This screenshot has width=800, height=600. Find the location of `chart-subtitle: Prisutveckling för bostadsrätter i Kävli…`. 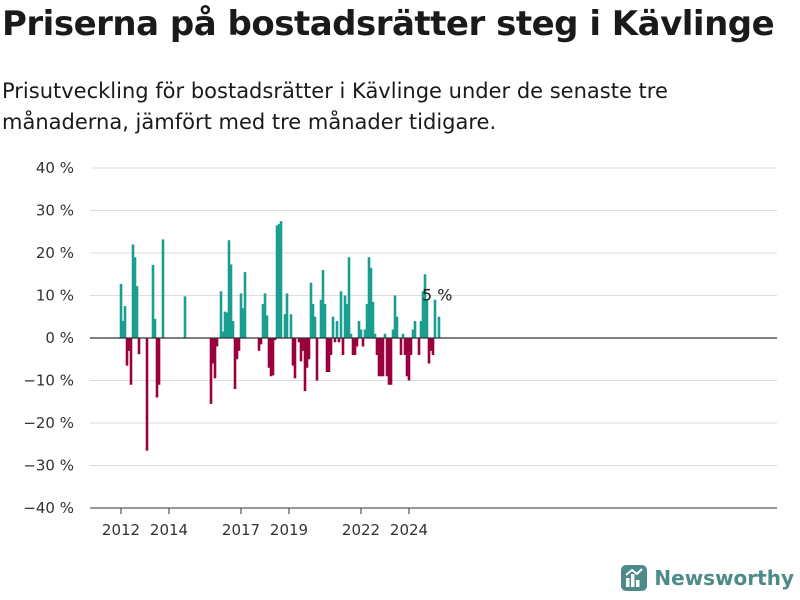

chart-subtitle: Prisutveckling för bostadsrätter i Kävli… is located at coordinates (335, 106).